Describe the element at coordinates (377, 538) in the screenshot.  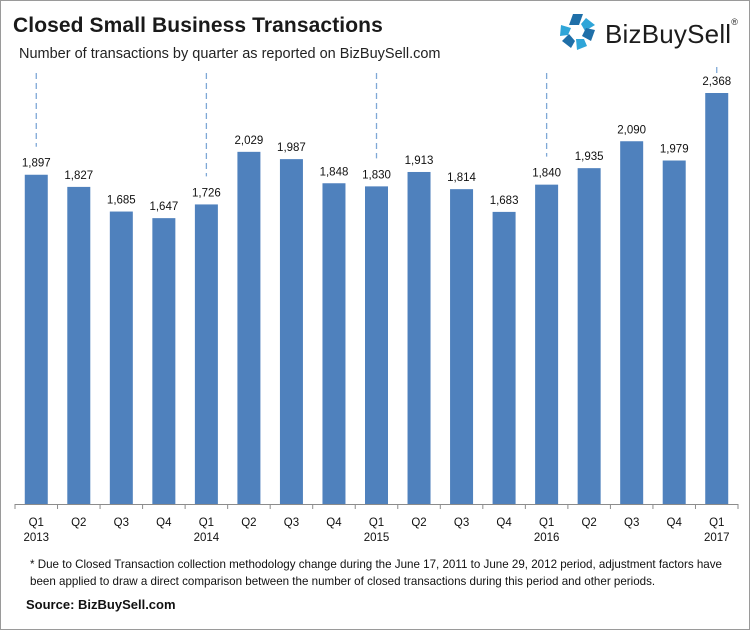
I see `x-tick-year-label: 2015` at that location.